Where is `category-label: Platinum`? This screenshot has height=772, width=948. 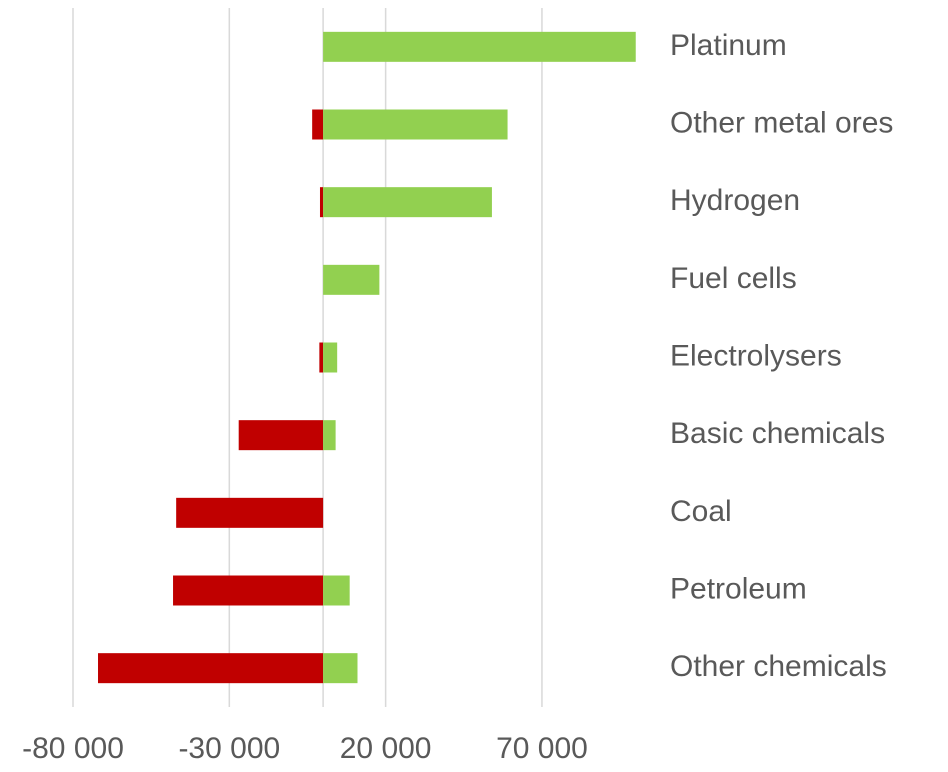
category-label: Platinum is located at coordinates (728, 45).